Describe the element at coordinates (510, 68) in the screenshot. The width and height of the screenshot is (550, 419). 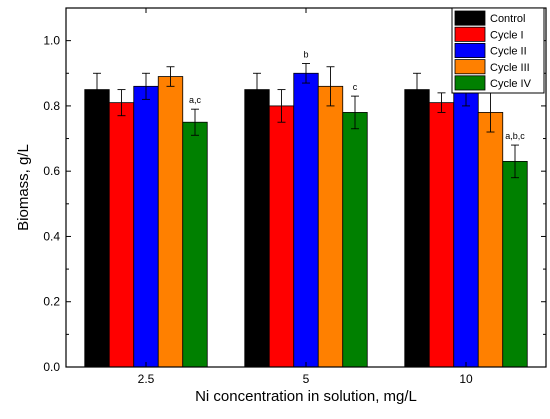
I see `legend-label: Cycle III` at that location.